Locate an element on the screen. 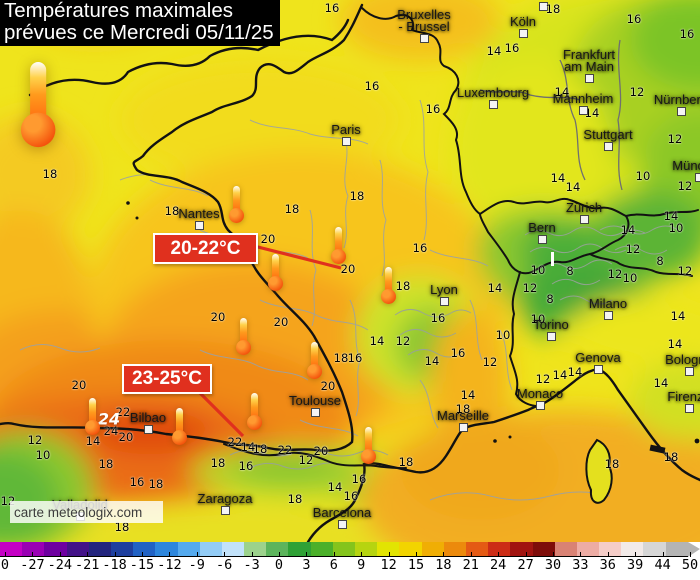 The image size is (700, 580). colorbar-label: -18 is located at coordinates (114, 565).